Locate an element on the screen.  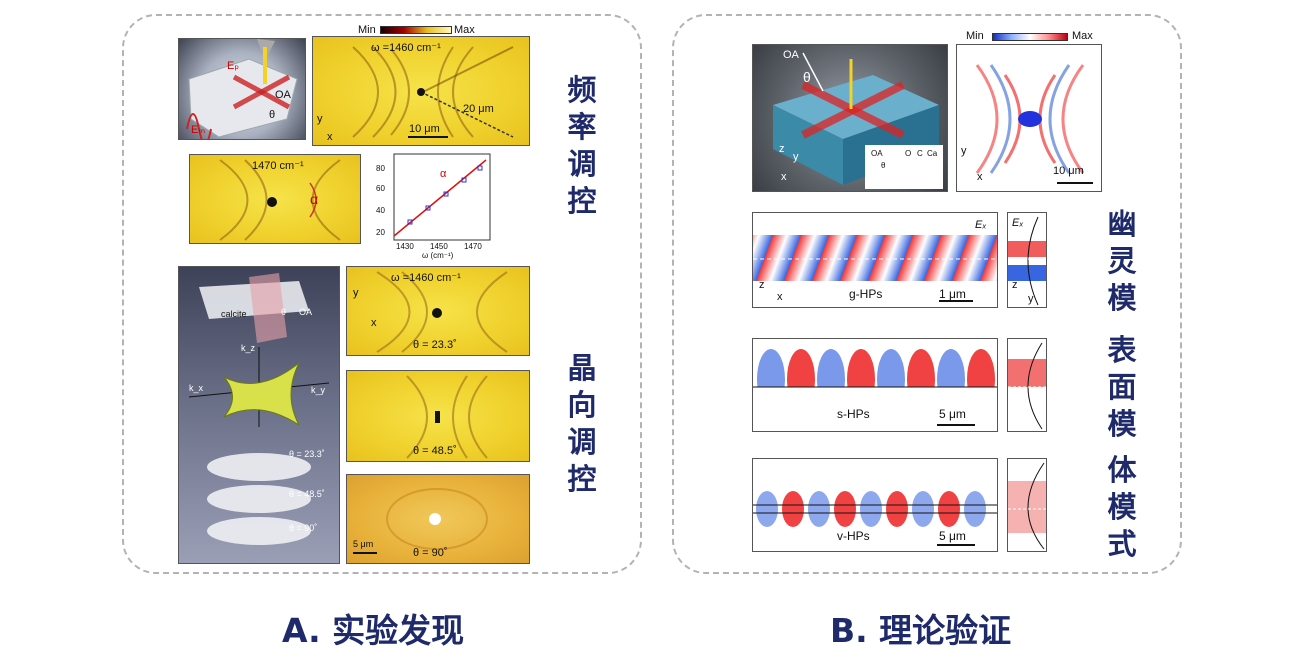
g-hps-field-label: Eₓ is located at coordinates (981, 225).